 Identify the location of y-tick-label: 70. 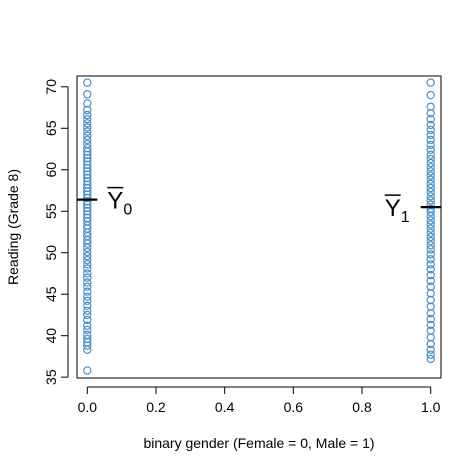
(51, 87).